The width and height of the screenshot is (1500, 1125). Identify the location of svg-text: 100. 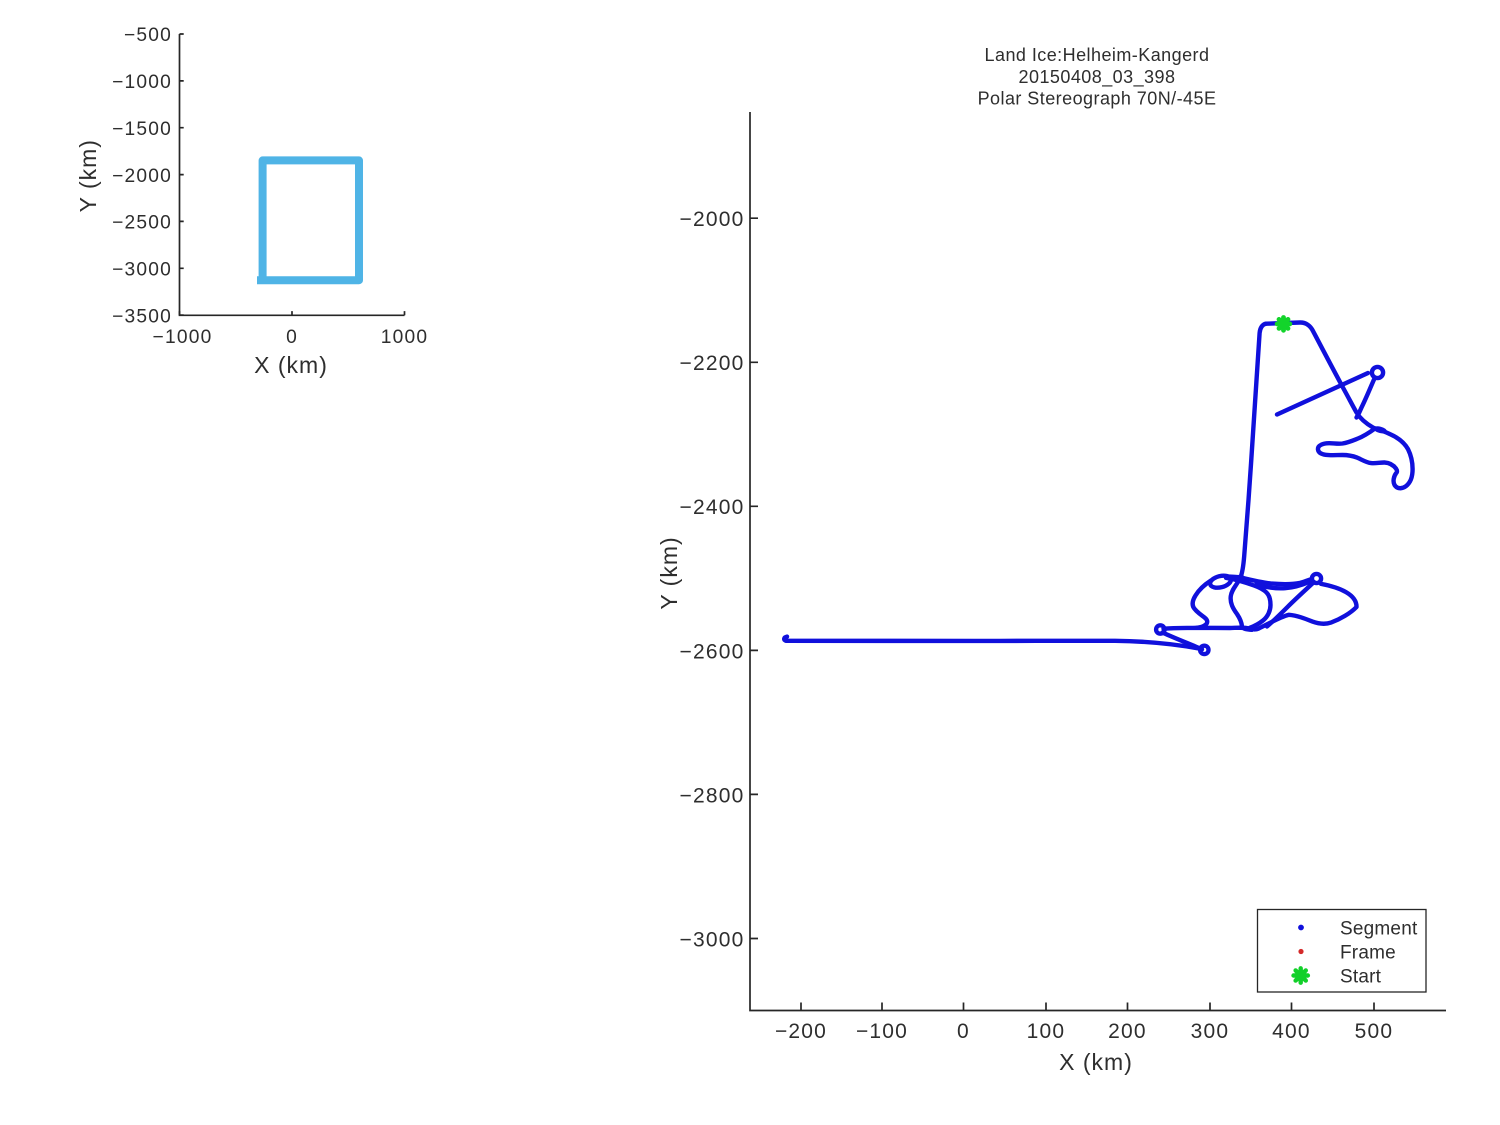
(1046, 1031).